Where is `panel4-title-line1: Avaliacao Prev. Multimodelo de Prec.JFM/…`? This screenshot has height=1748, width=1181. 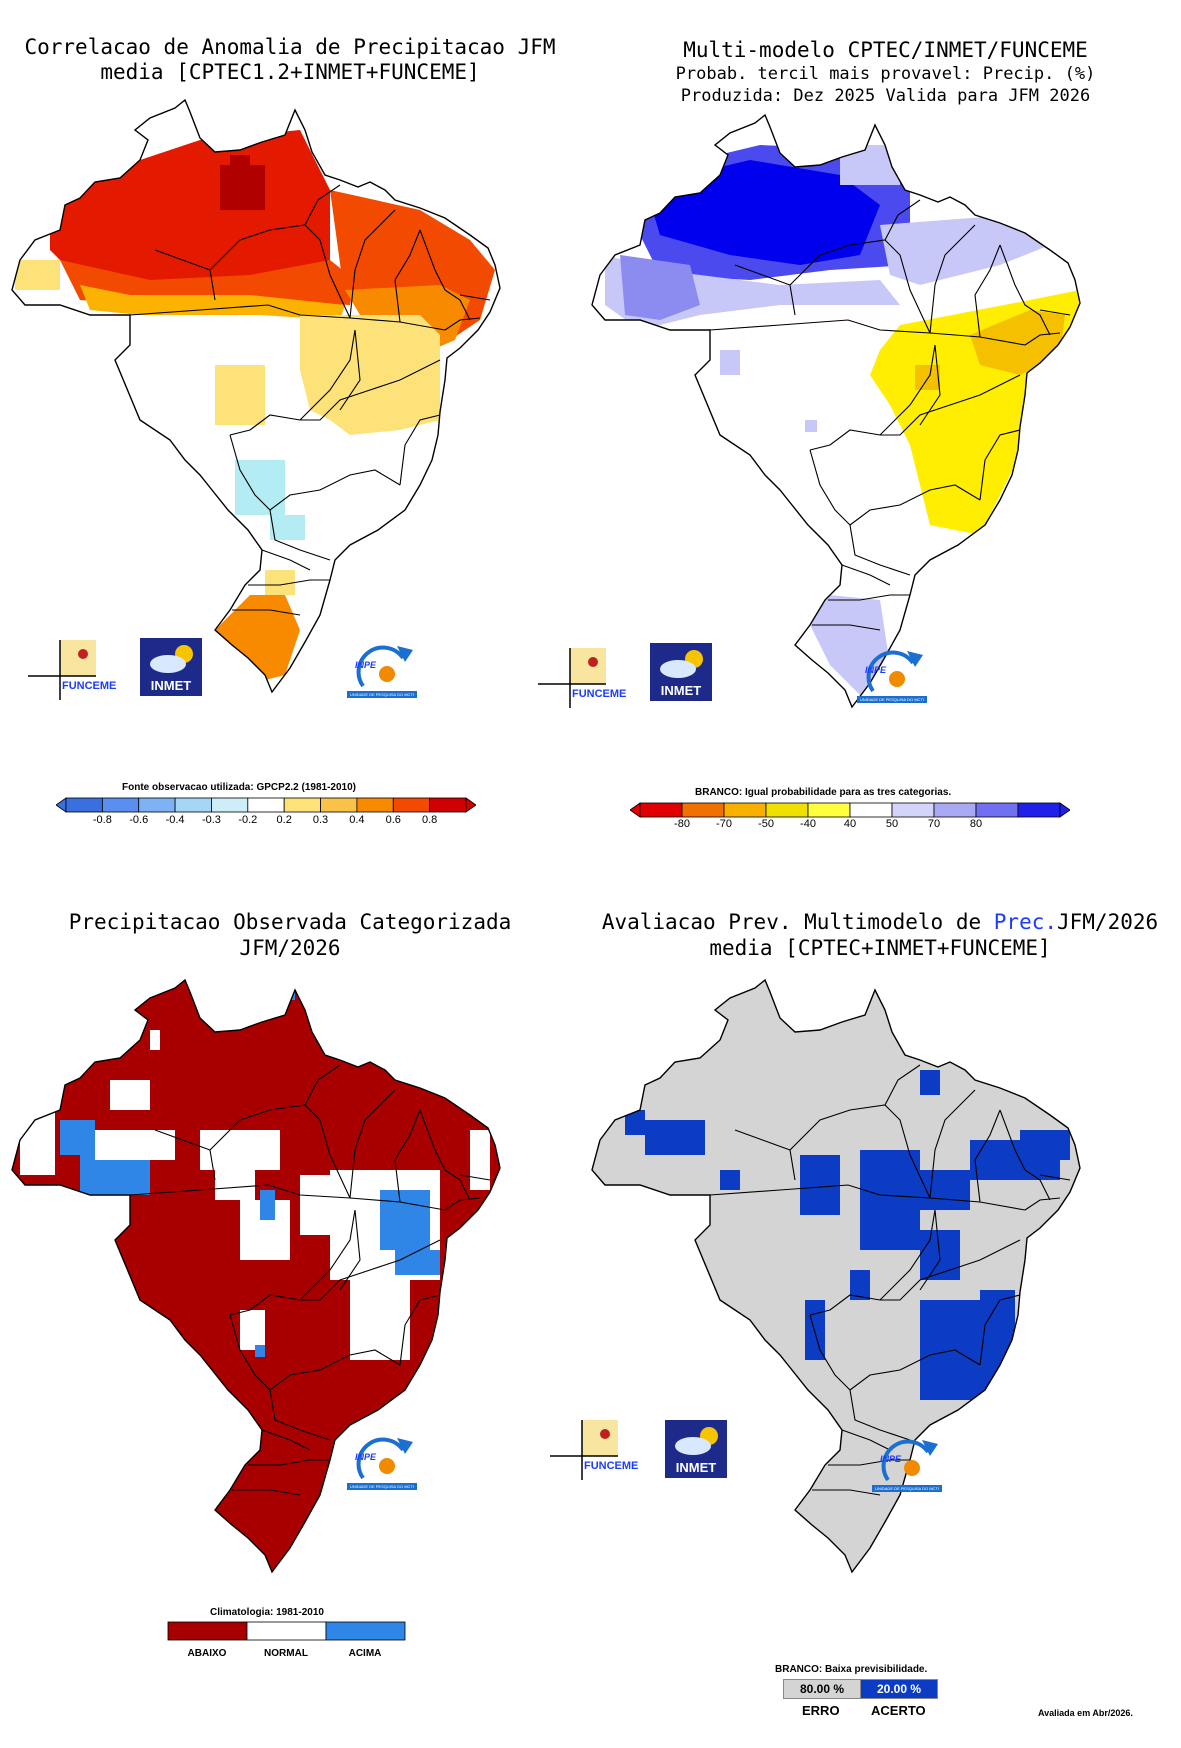 panel4-title-line1: Avaliacao Prev. Multimodelo de Prec.JFM/… is located at coordinates (880, 922).